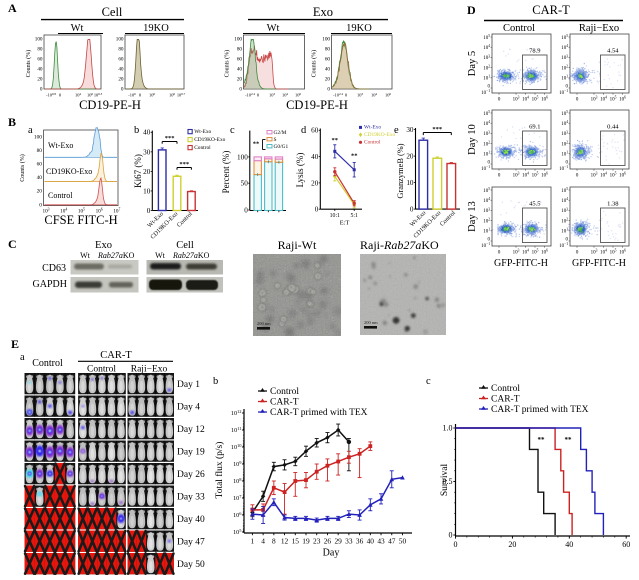  What do you see at coordinates (191, 565) in the screenshot?
I see `svg-text: Day 50` at bounding box center [191, 565].